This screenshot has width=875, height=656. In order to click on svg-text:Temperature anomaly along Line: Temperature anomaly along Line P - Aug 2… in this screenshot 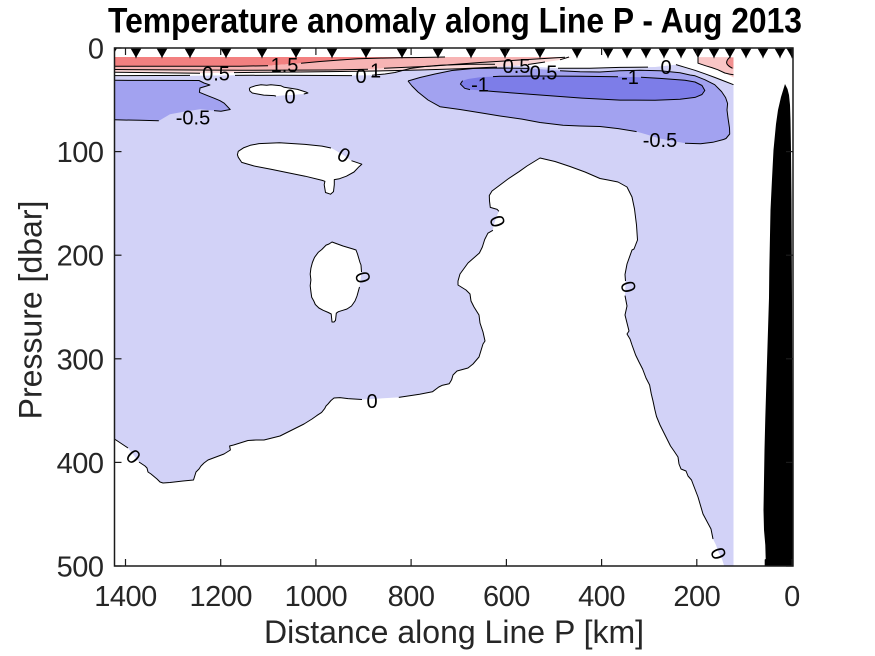, I will do `click(455, 21)`.